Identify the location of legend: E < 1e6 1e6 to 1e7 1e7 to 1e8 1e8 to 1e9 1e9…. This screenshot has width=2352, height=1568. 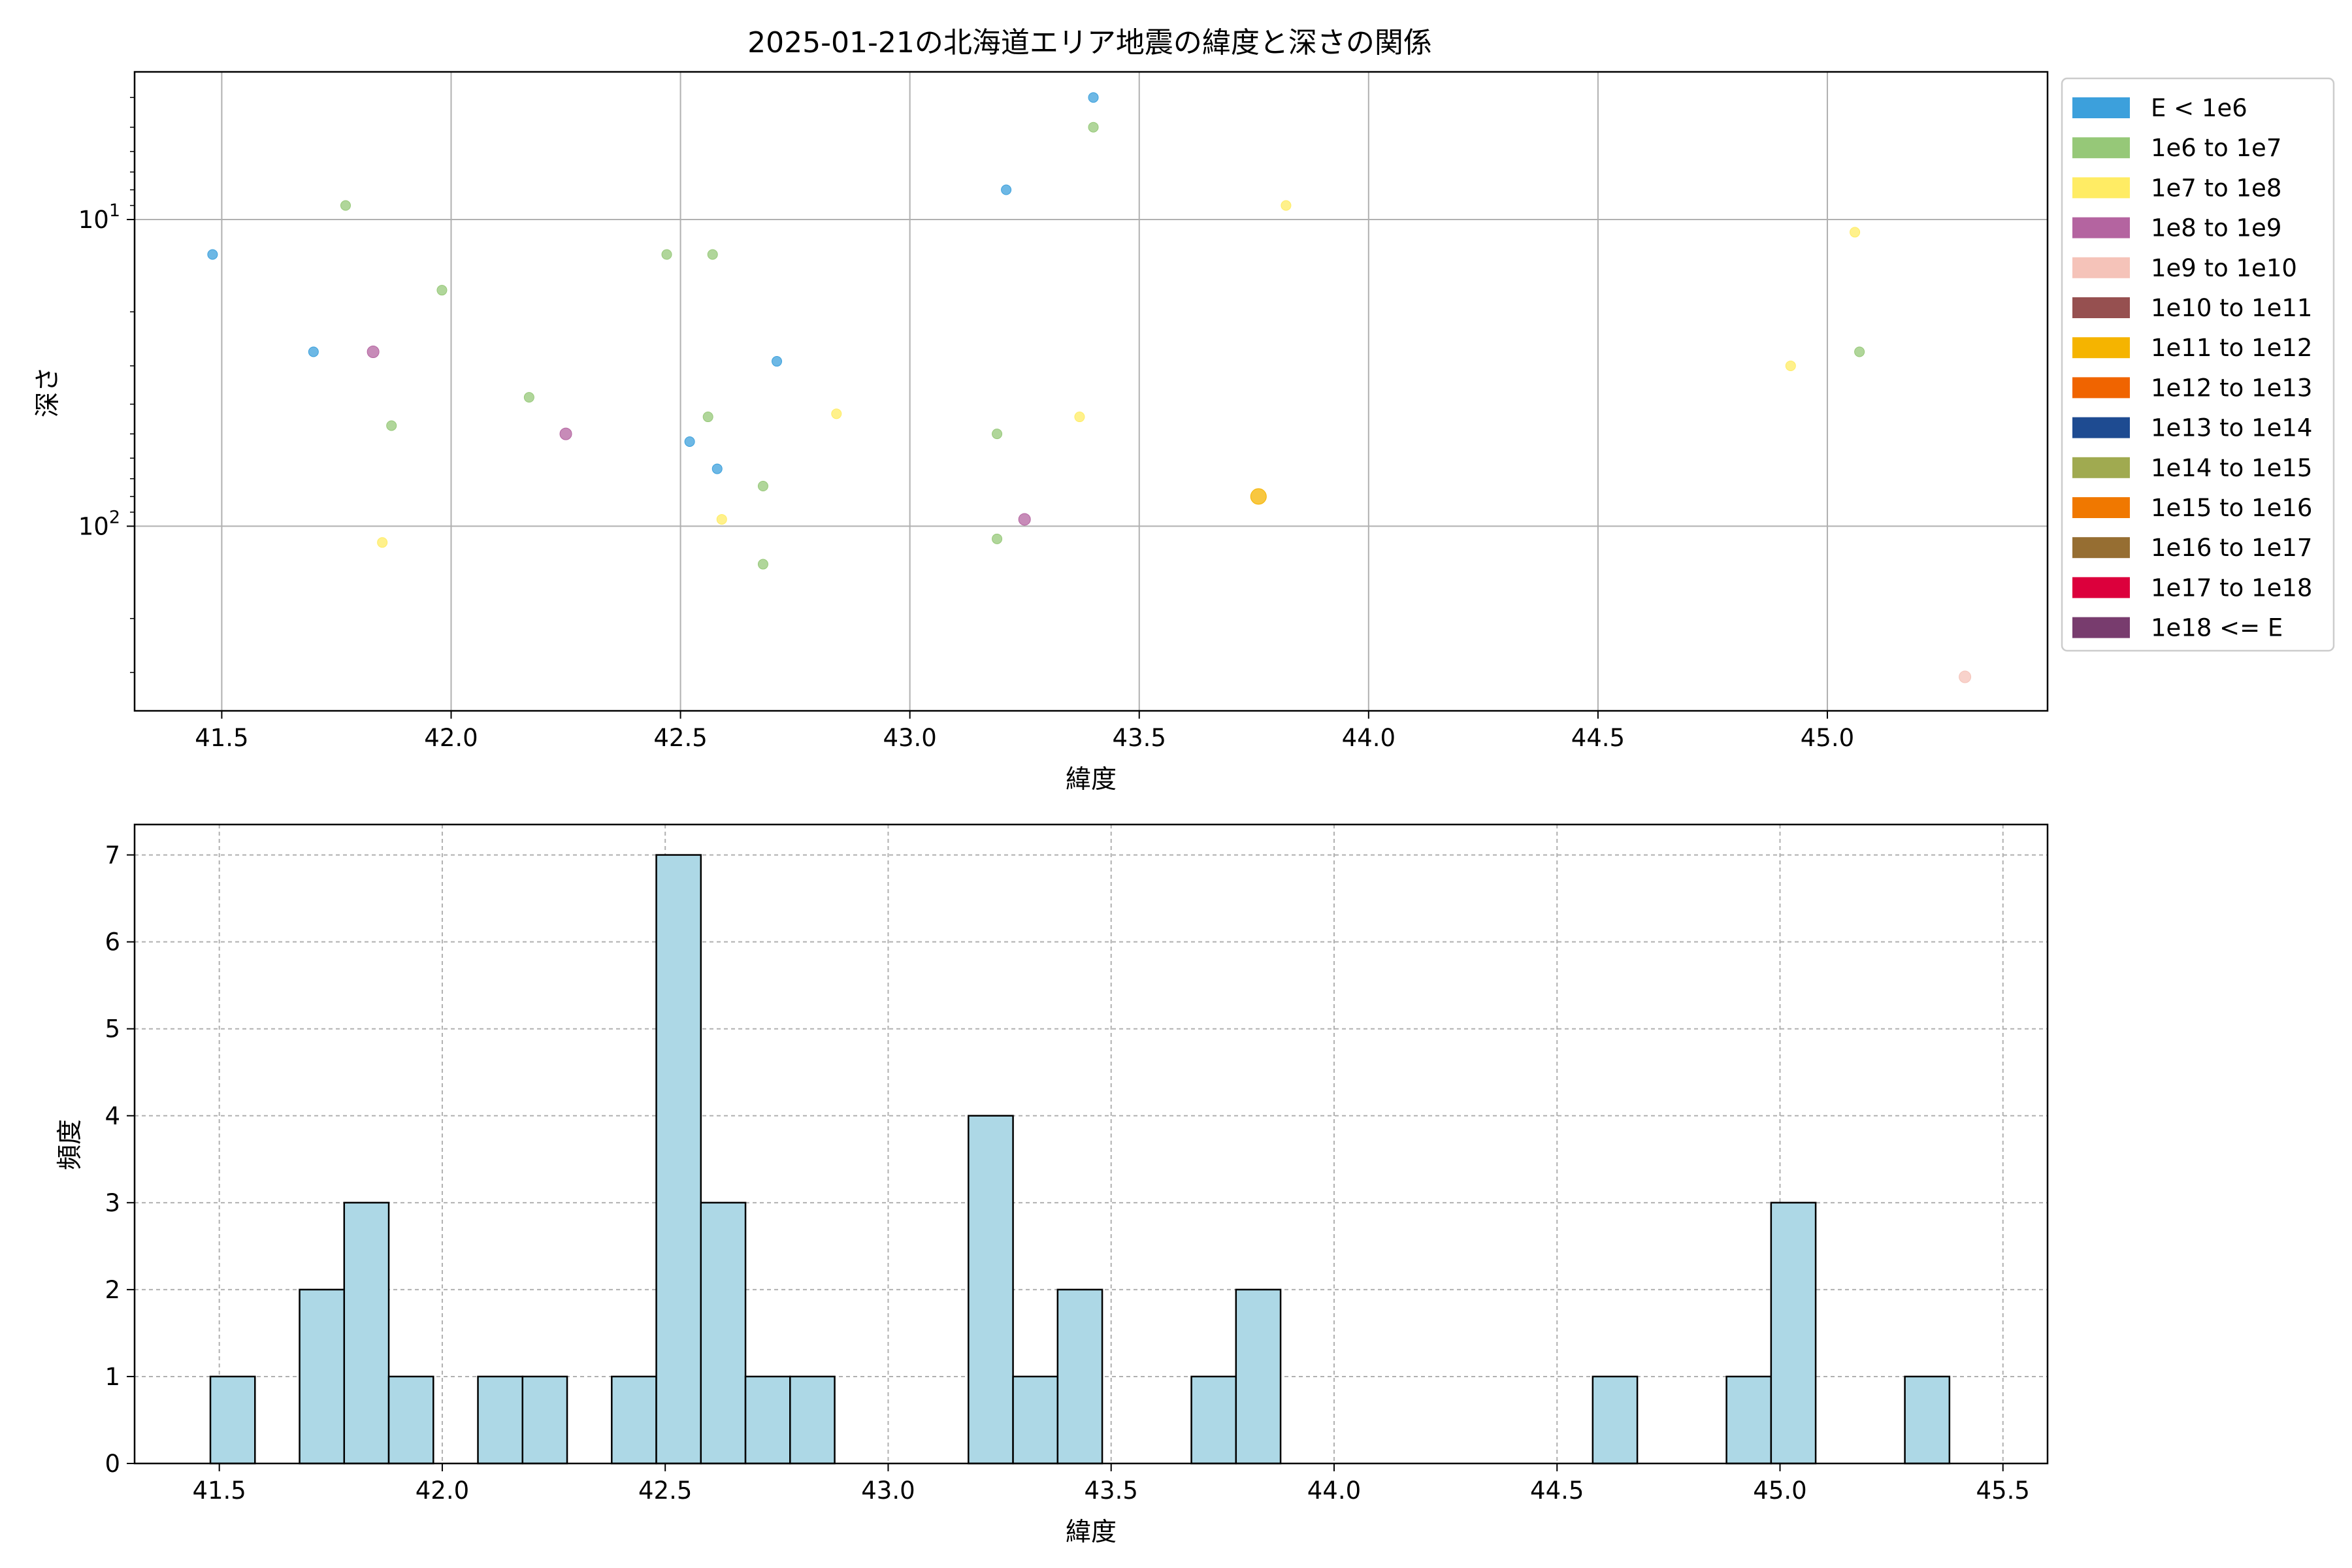
(2198, 364).